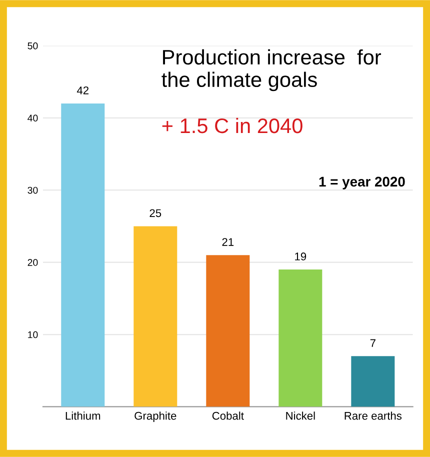 This screenshot has width=430, height=457. Describe the element at coordinates (232, 126) in the screenshot. I see `text: + 1.5 C in 2040` at that location.